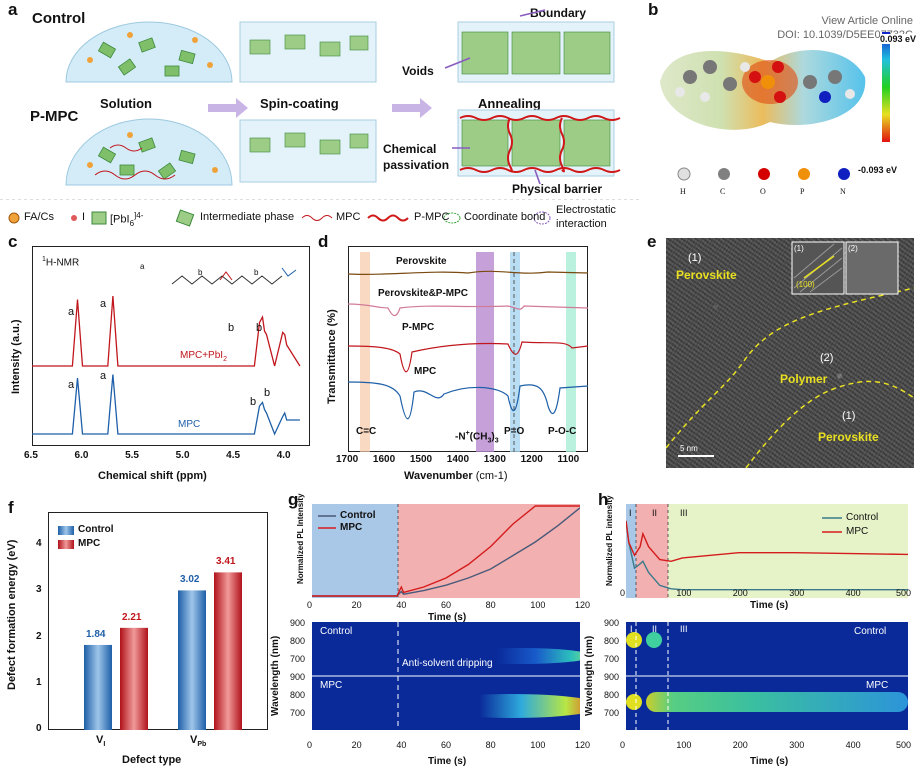 Image resolution: width=919 pixels, height=774 pixels. Describe the element at coordinates (843, 191) in the screenshot. I see `atom-n-label: N` at that location.